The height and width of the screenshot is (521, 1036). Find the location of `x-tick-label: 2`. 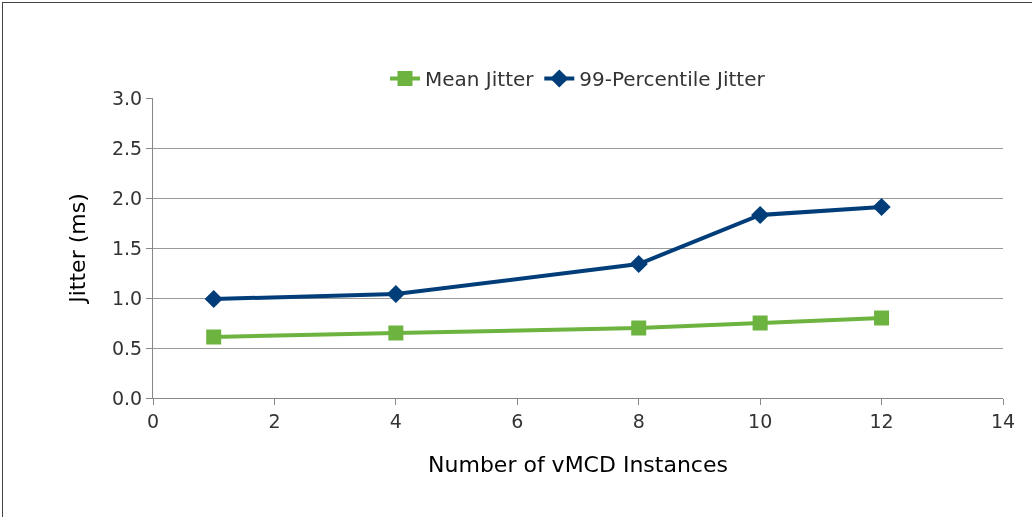

x-tick-label: 2 is located at coordinates (274, 420).